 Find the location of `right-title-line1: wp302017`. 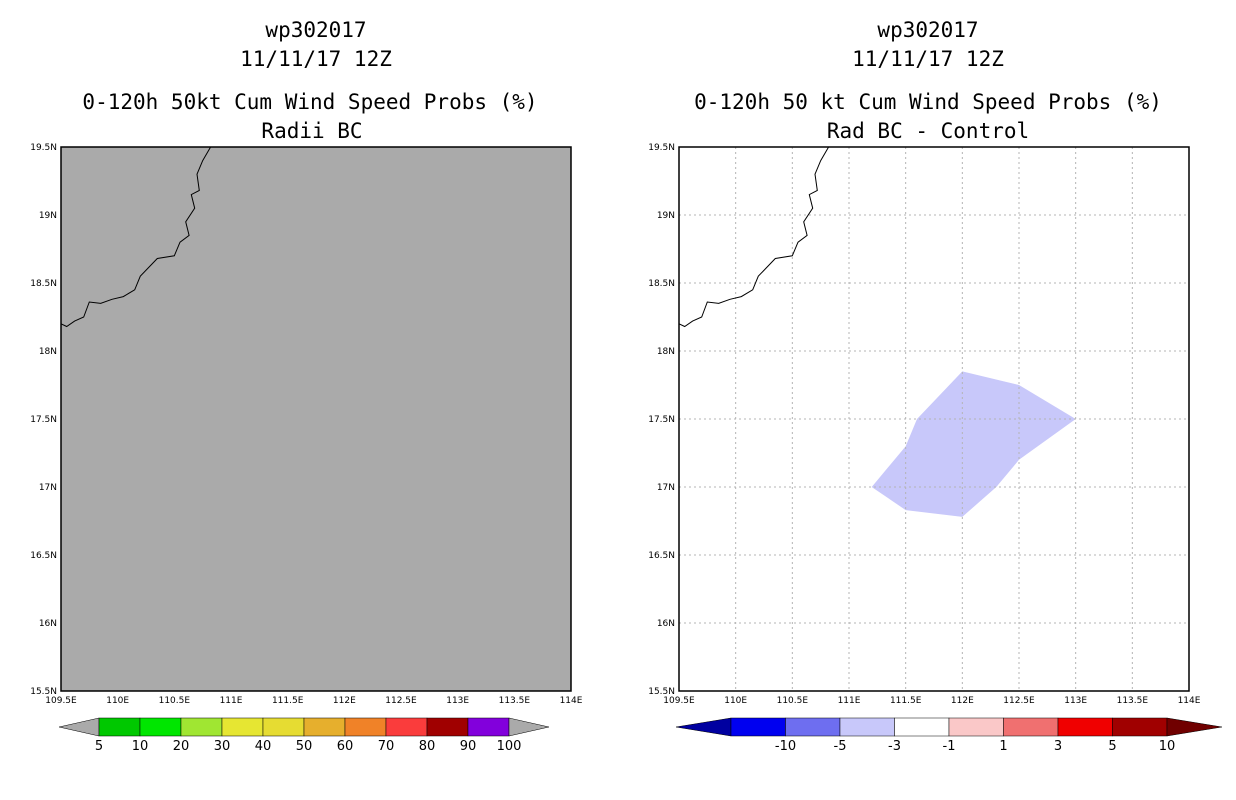

right-title-line1: wp302017 is located at coordinates (928, 30).